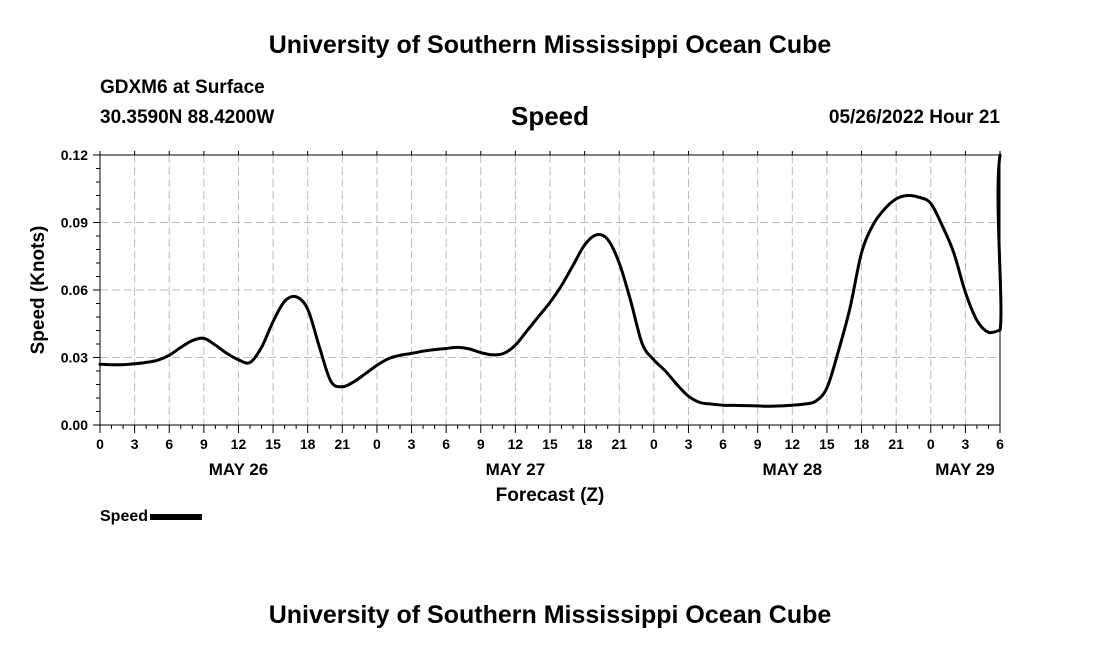 The image size is (1100, 650). I want to click on legend-label: Speed, so click(124, 516).